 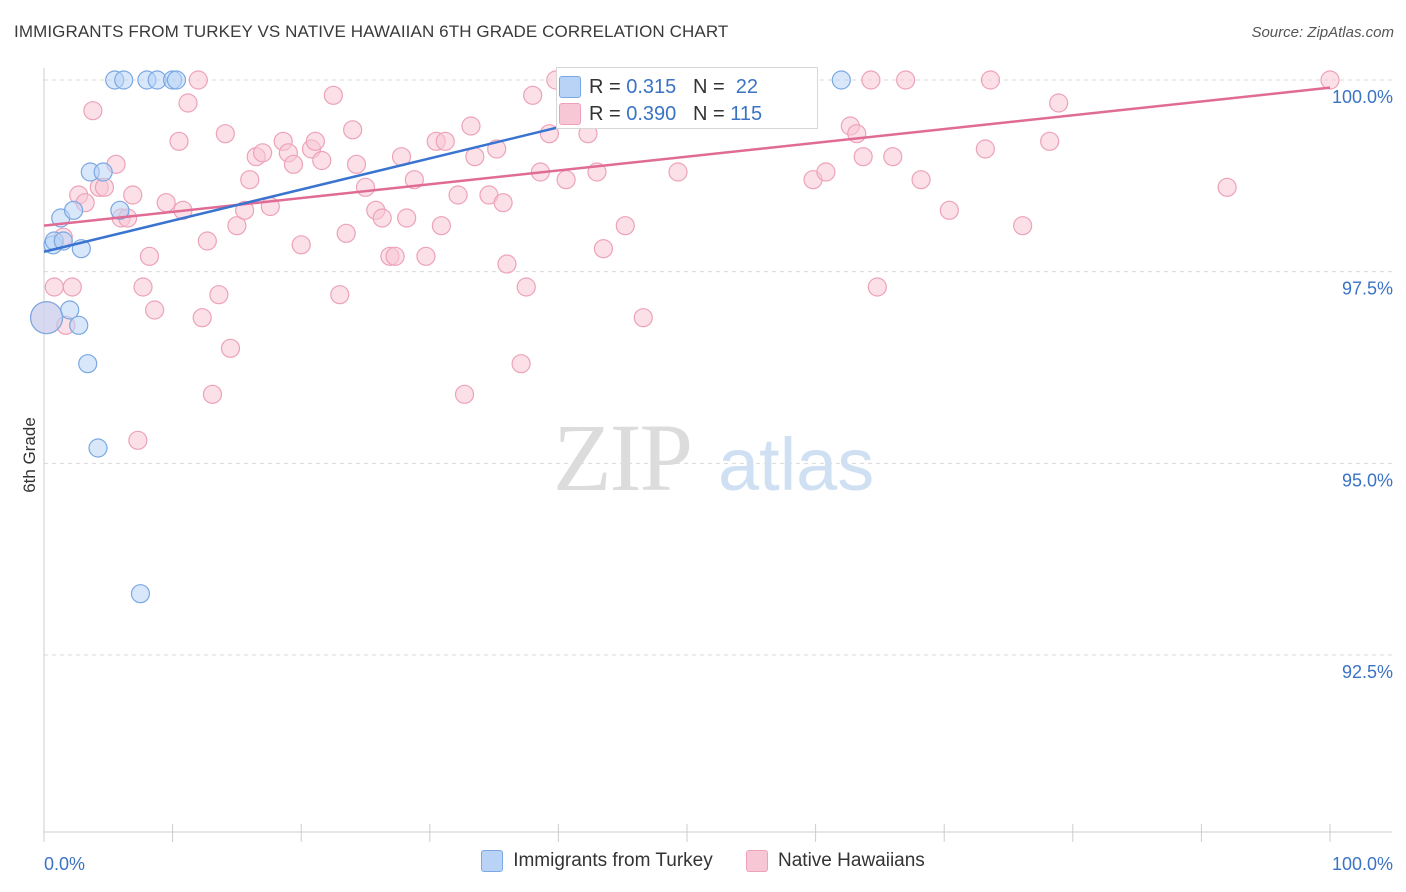 What do you see at coordinates (1322, 32) in the screenshot?
I see `source-label: Source: ZipAtlas.com` at bounding box center [1322, 32].